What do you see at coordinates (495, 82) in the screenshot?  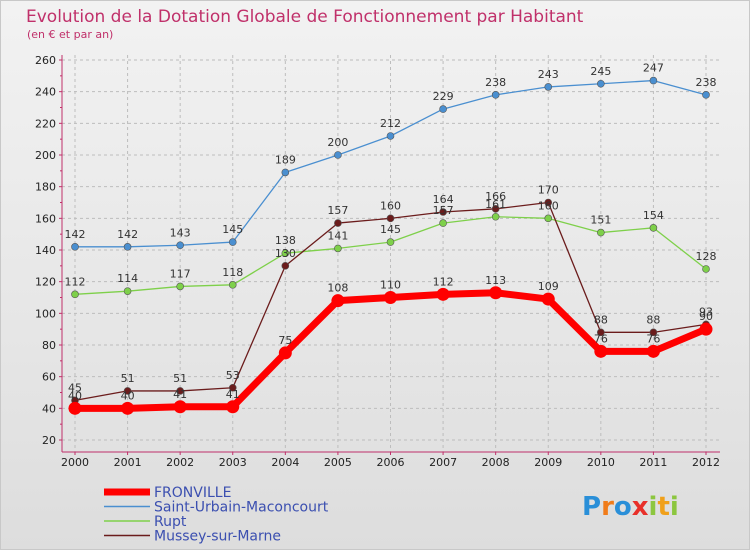 I see `data-label: 238` at bounding box center [495, 82].